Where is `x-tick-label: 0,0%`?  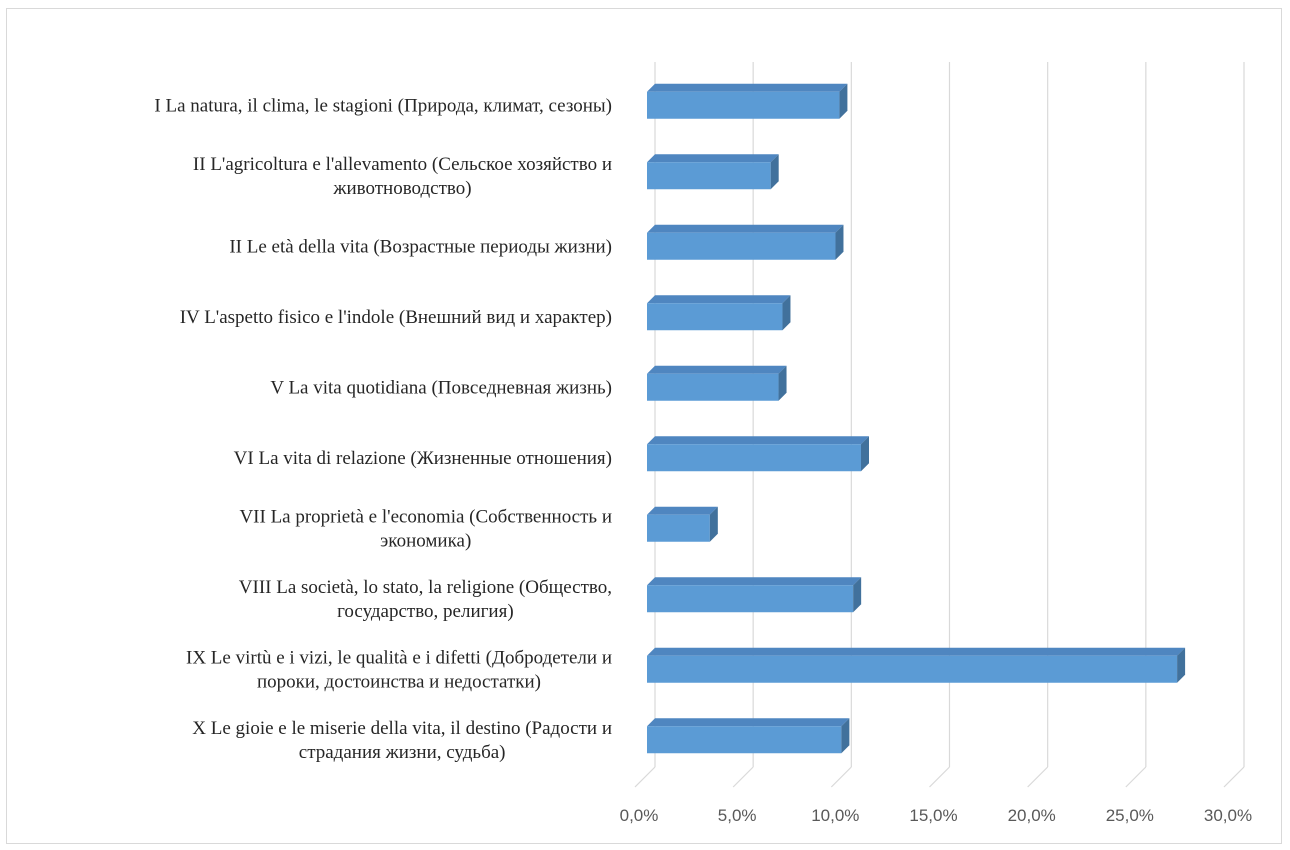 x-tick-label: 0,0% is located at coordinates (639, 815).